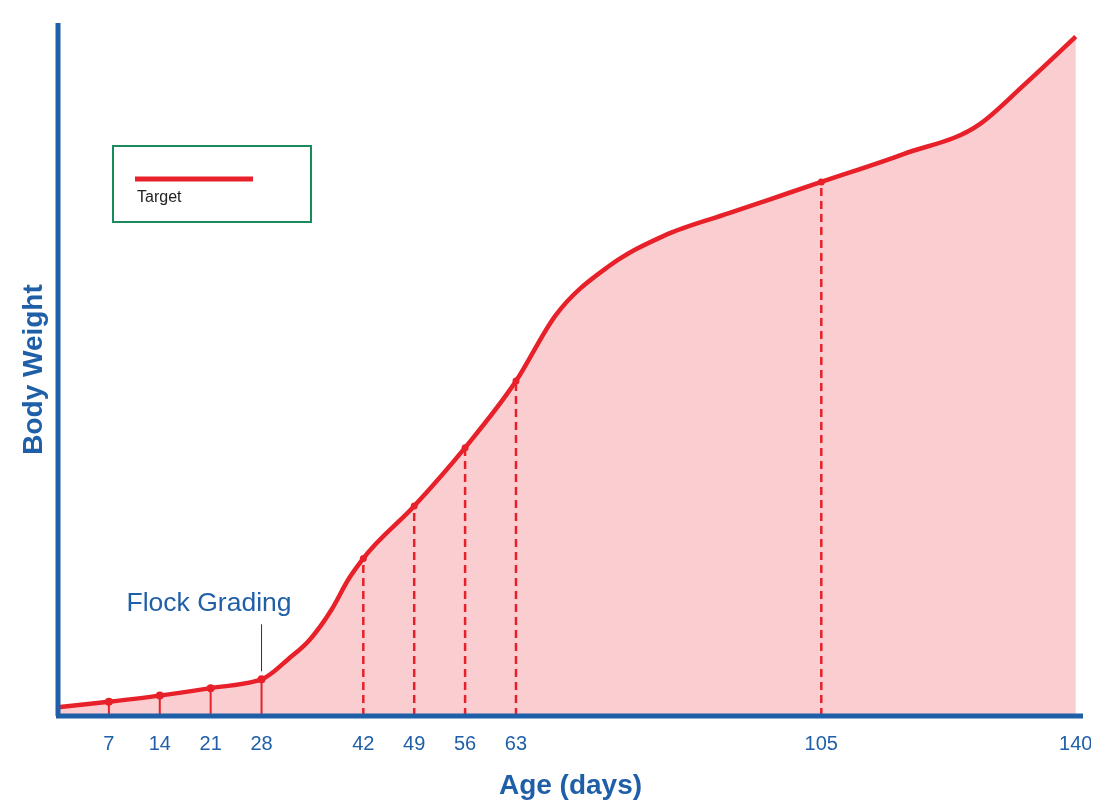 Image resolution: width=1099 pixels, height=804 pixels. What do you see at coordinates (1076, 743) in the screenshot?
I see `x-tick-label: 140` at bounding box center [1076, 743].